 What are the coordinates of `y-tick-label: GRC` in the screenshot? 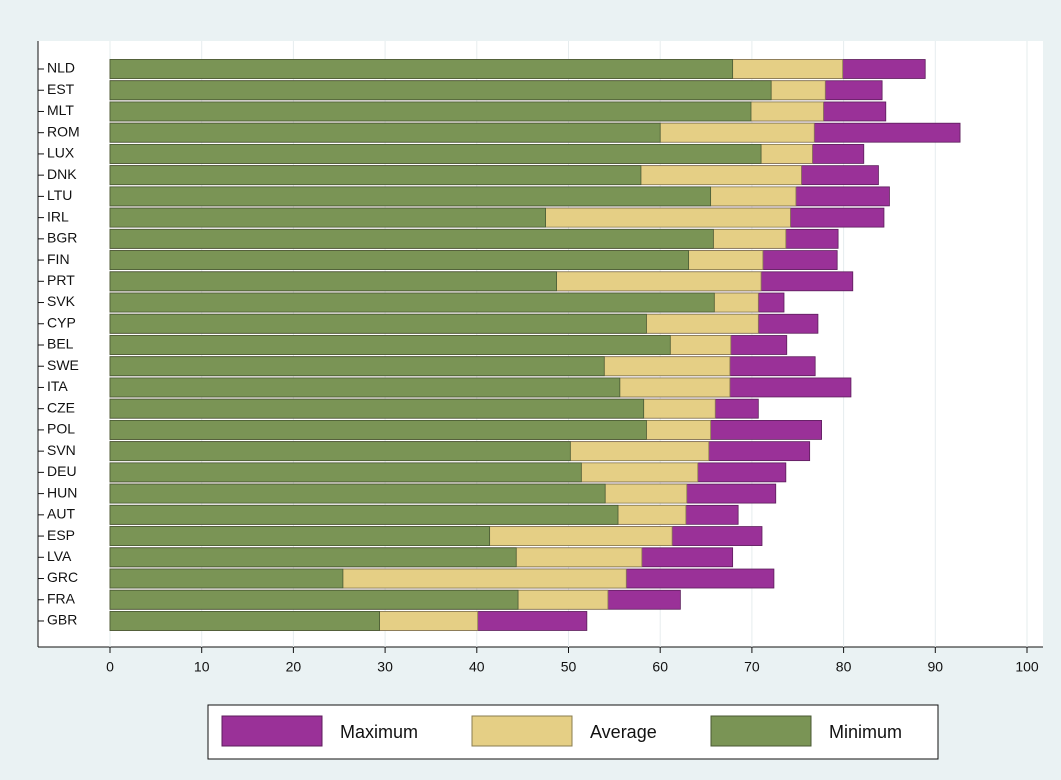 It's located at (62, 577).